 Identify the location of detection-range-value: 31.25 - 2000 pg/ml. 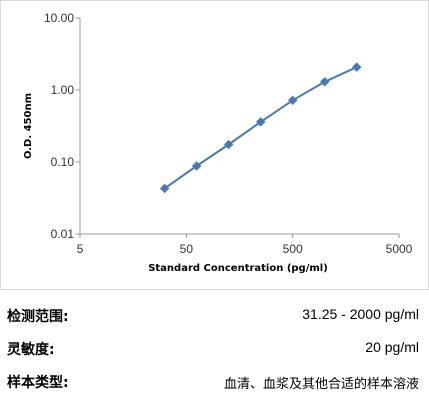
(360, 314).